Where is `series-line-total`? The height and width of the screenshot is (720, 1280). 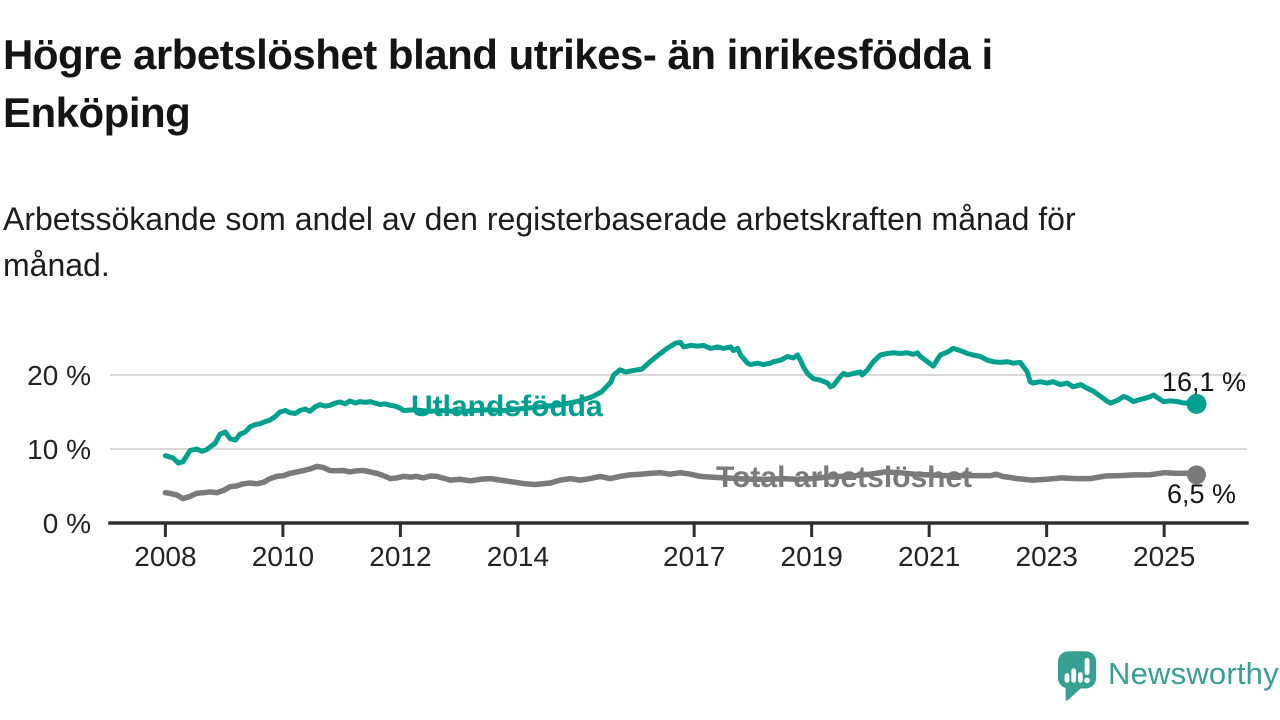
series-line-total is located at coordinates (681, 482).